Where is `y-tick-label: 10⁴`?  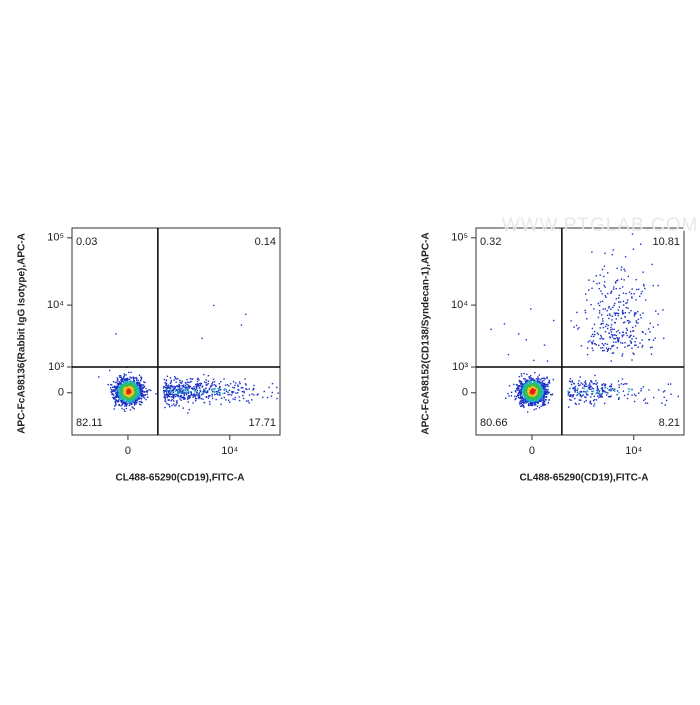 y-tick-label: 10⁴ is located at coordinates (459, 305).